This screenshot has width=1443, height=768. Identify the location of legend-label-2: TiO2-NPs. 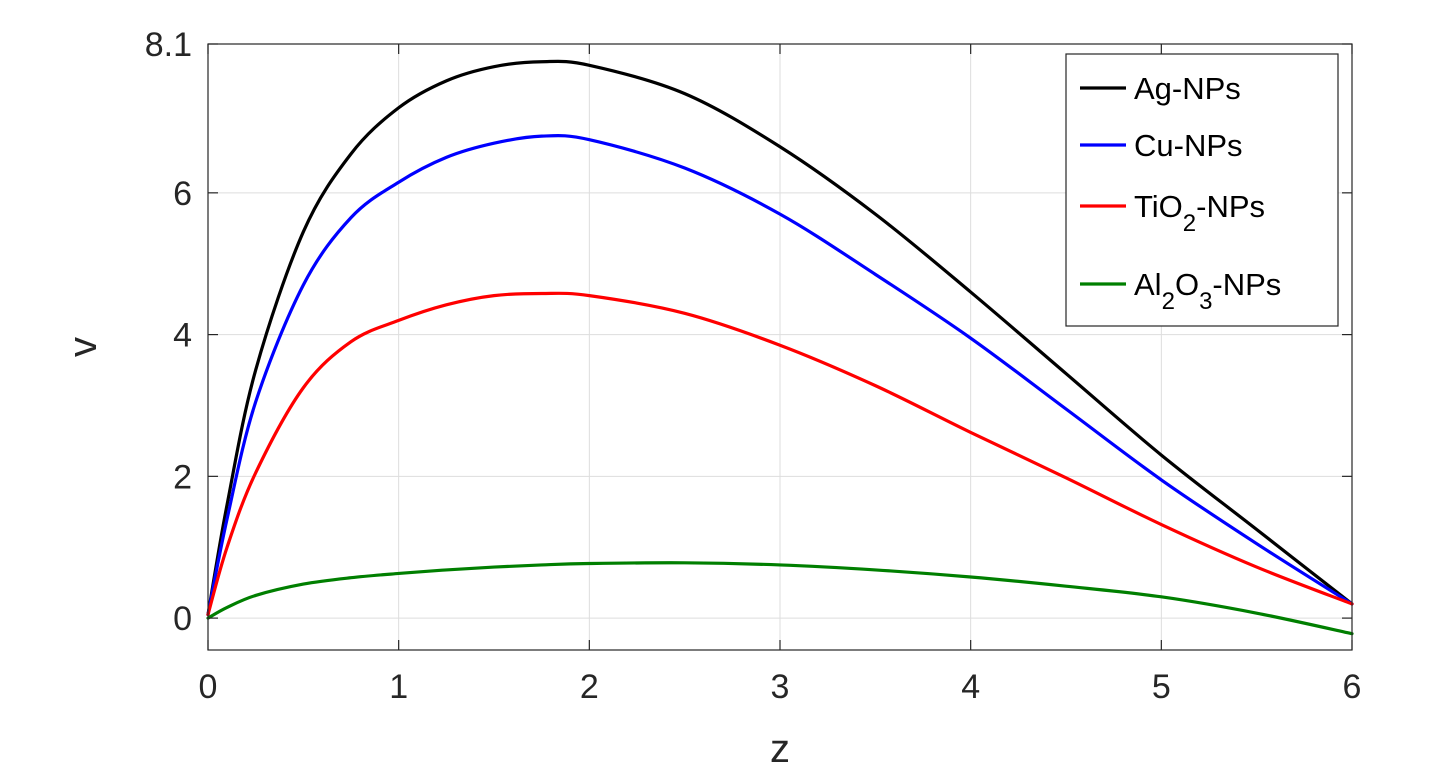
(1199, 213).